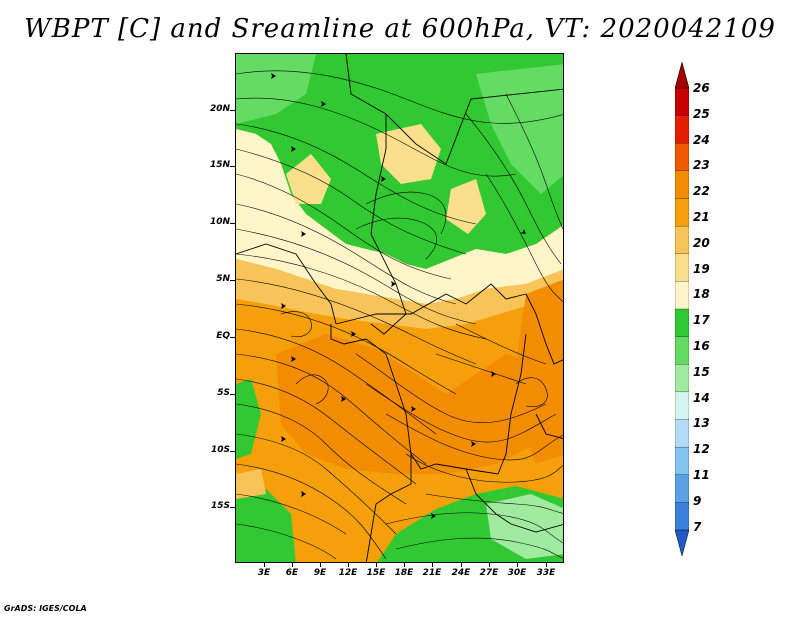 The height and width of the screenshot is (618, 800). Describe the element at coordinates (697, 526) in the screenshot. I see `colorbar-label: 7` at that location.